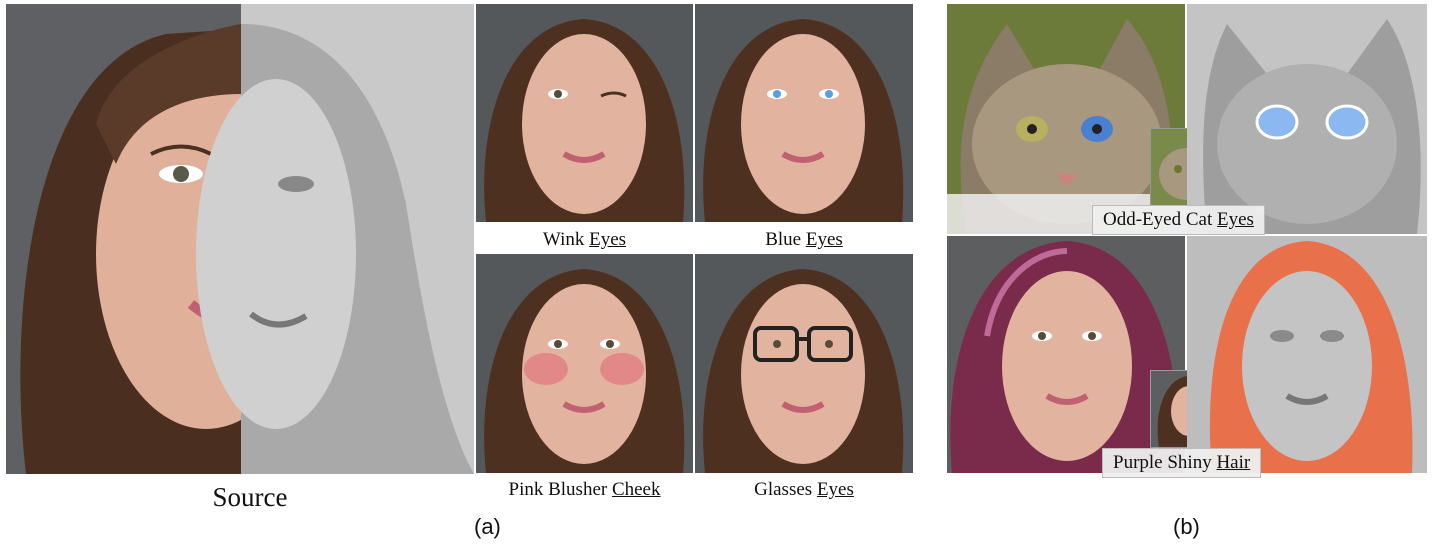  I want to click on caption-pink-blusher-cheek: Pink Blusher Cheek, so click(584, 490).